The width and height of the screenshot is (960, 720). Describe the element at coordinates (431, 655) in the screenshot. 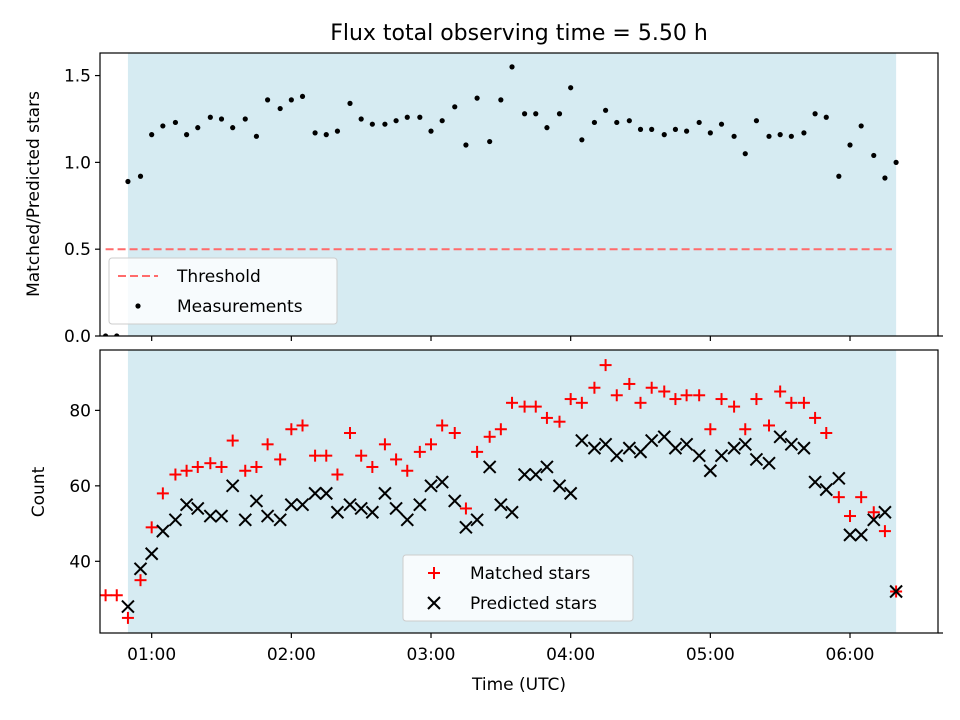

I see `x-tick-label: 03:00` at that location.